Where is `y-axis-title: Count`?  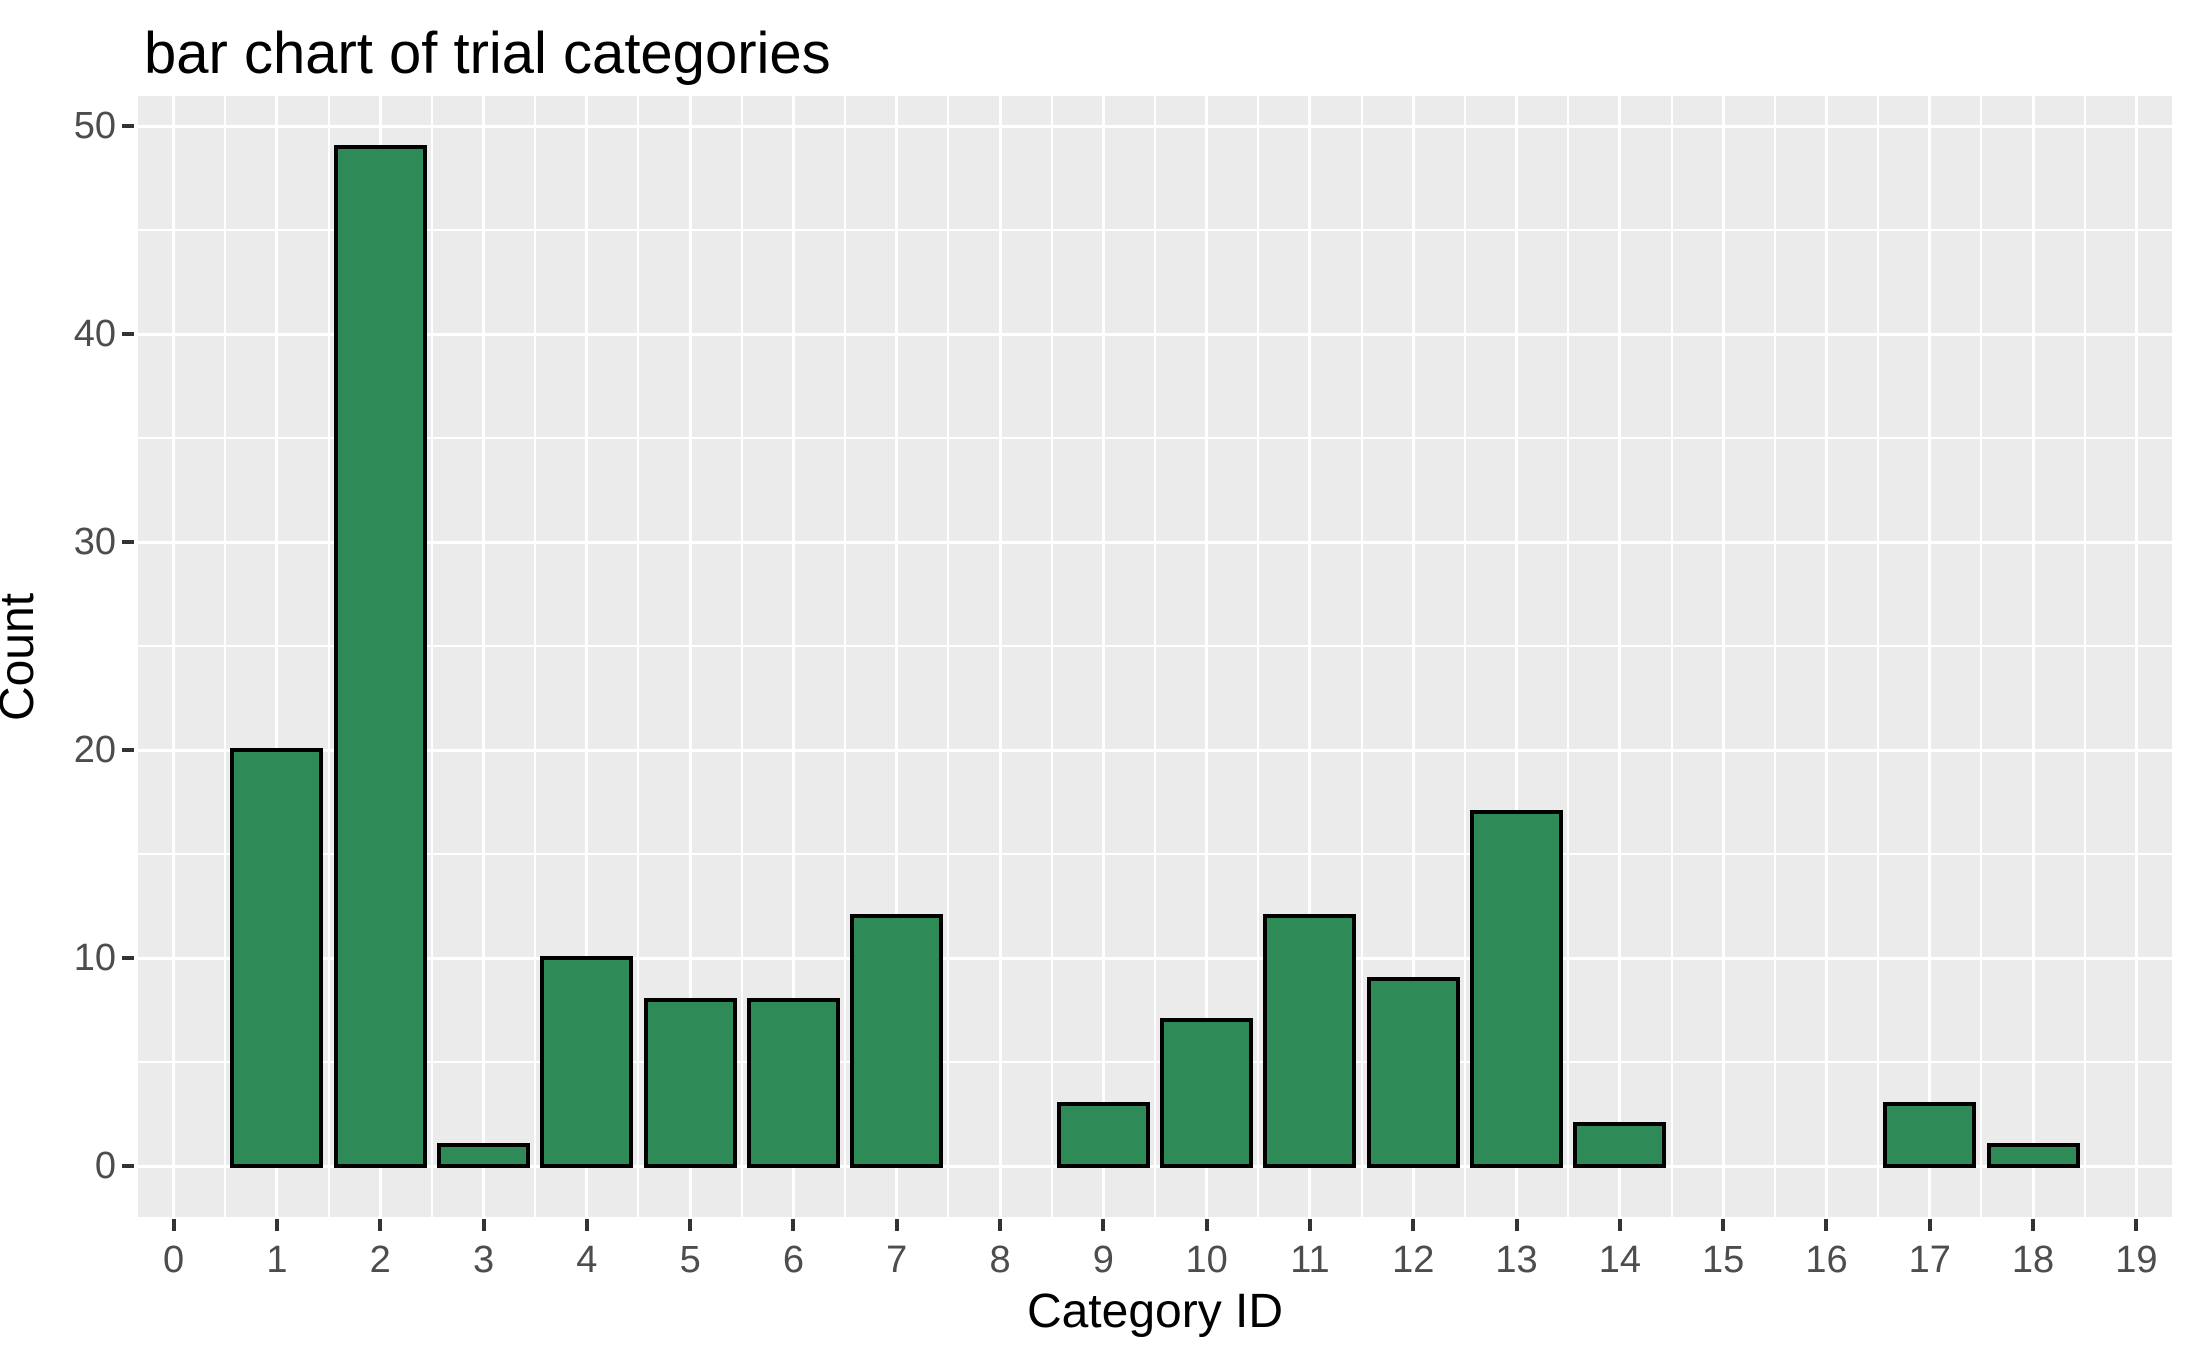 y-axis-title: Count is located at coordinates (22, 656).